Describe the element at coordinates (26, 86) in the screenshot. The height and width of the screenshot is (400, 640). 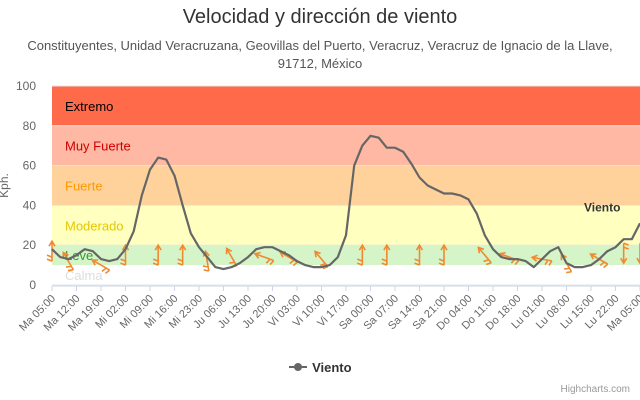
I see `y-tick-label: 100` at that location.